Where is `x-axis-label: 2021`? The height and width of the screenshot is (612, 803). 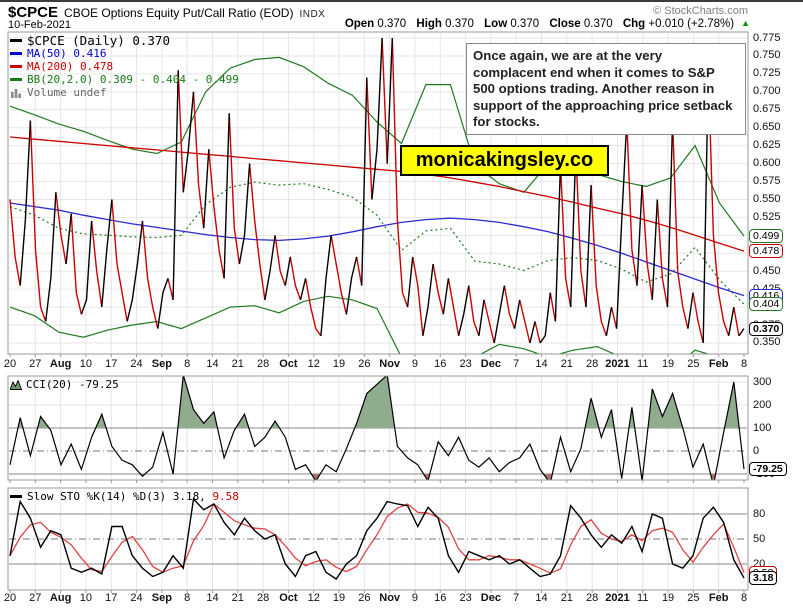
x-axis-label: 2021 is located at coordinates (617, 598).